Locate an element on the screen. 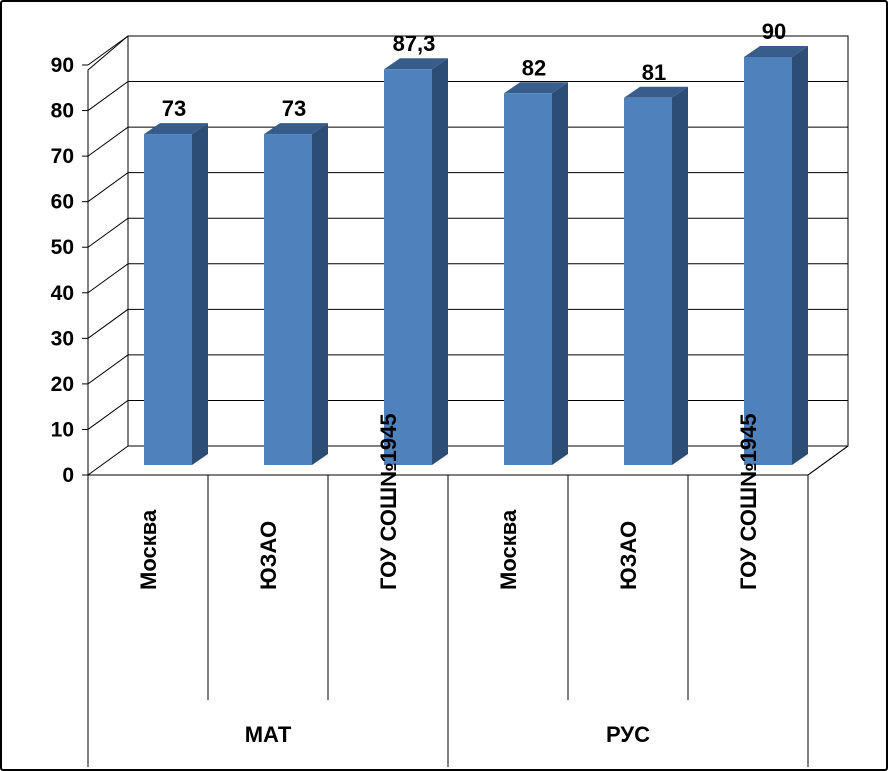  y-tick-label: 60 is located at coordinates (62, 202).